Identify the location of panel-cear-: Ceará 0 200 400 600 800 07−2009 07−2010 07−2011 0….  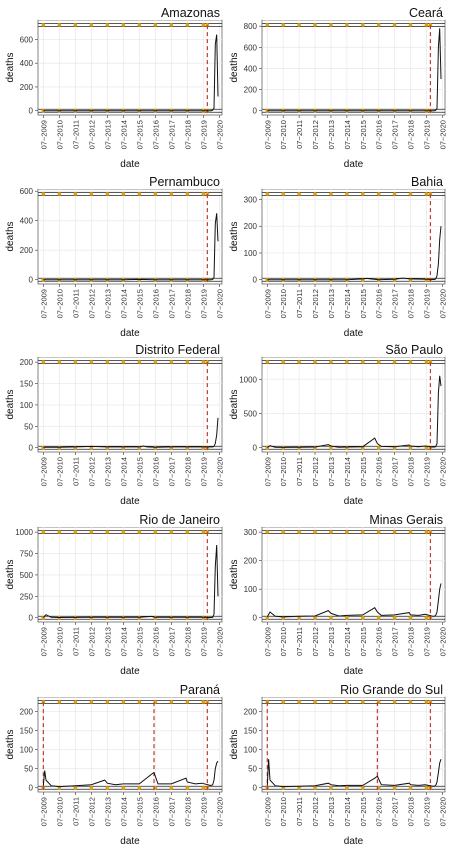
(338, 87).